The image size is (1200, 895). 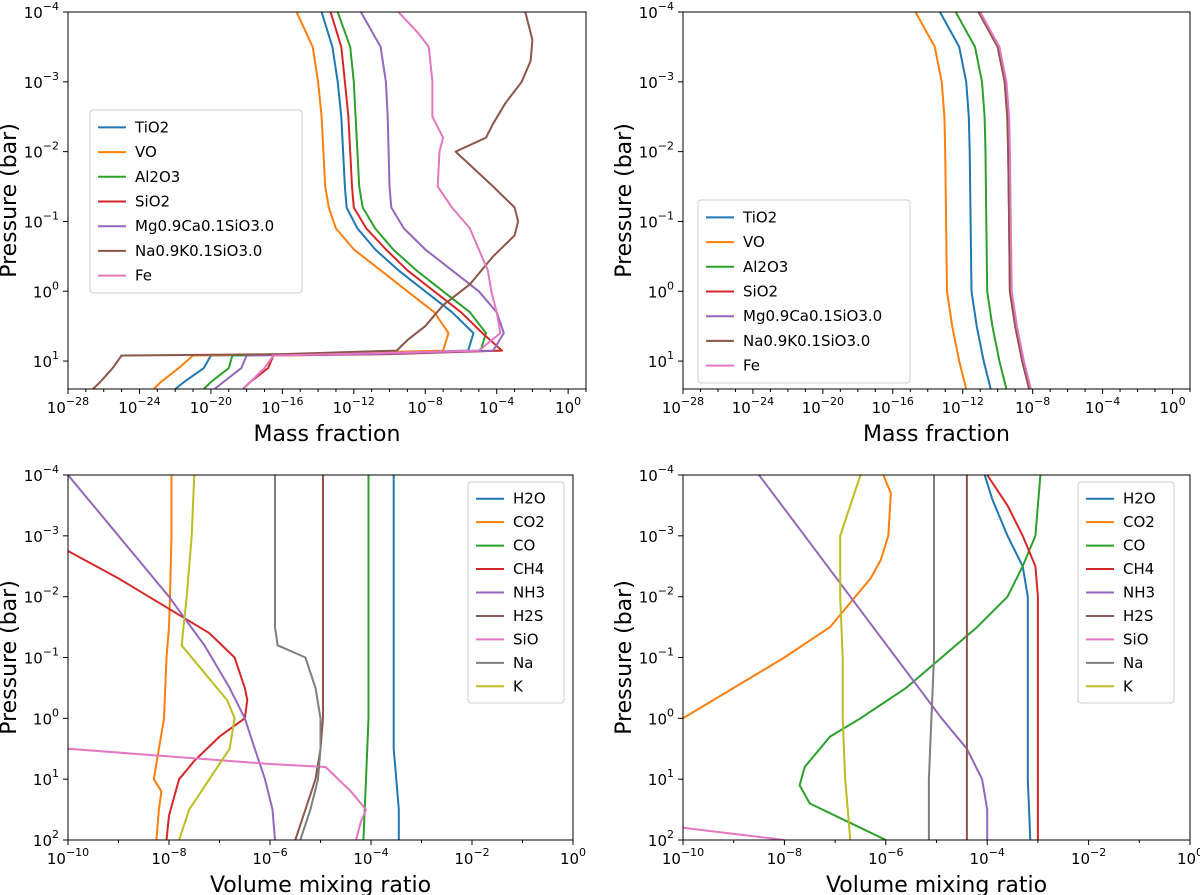 I want to click on series-line-Na0.9K0.1SiO3.0, so click(x=1004, y=200).